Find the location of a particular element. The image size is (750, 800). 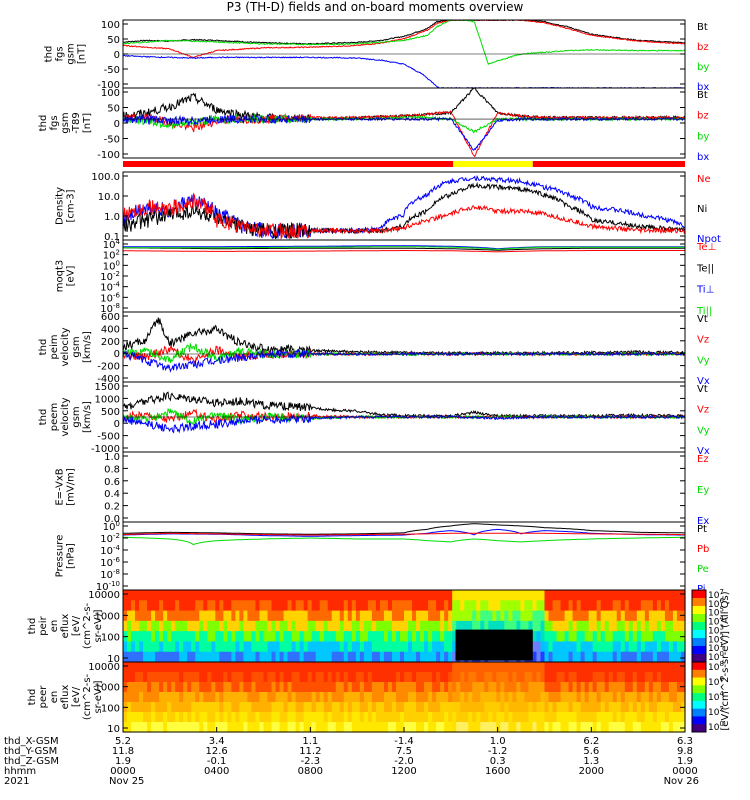

colorbar-swatch is located at coordinates (699, 642).